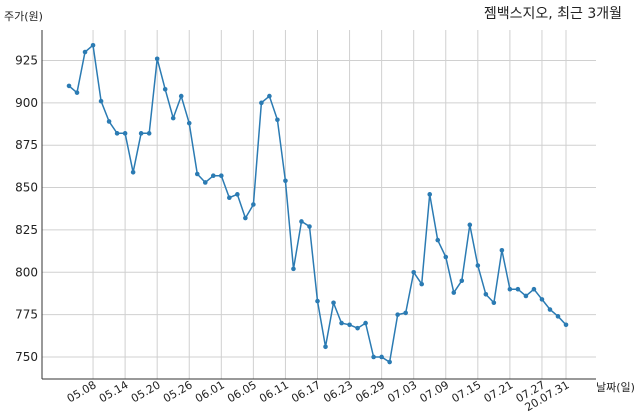  What do you see at coordinates (499, 391) in the screenshot?
I see `x-tick-label: 07.21` at bounding box center [499, 391].